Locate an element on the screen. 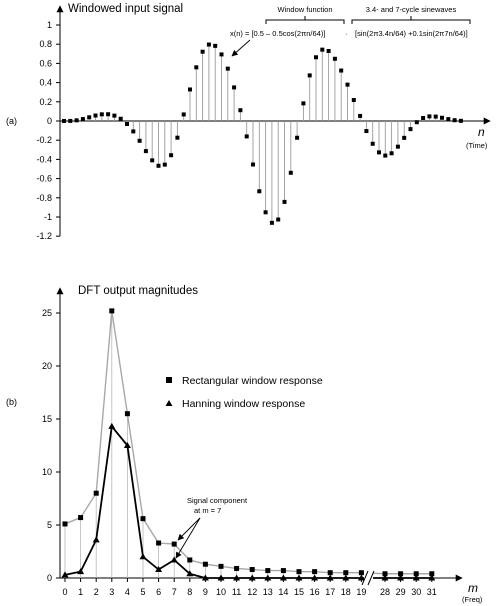 The width and height of the screenshot is (500, 606). panel-b-x-tick-label: 5 is located at coordinates (142, 592).